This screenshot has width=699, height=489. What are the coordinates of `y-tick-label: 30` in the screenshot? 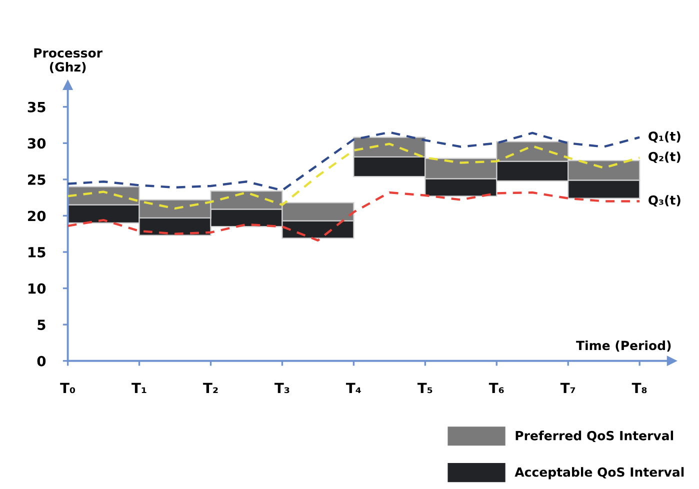 It's located at (37, 143).